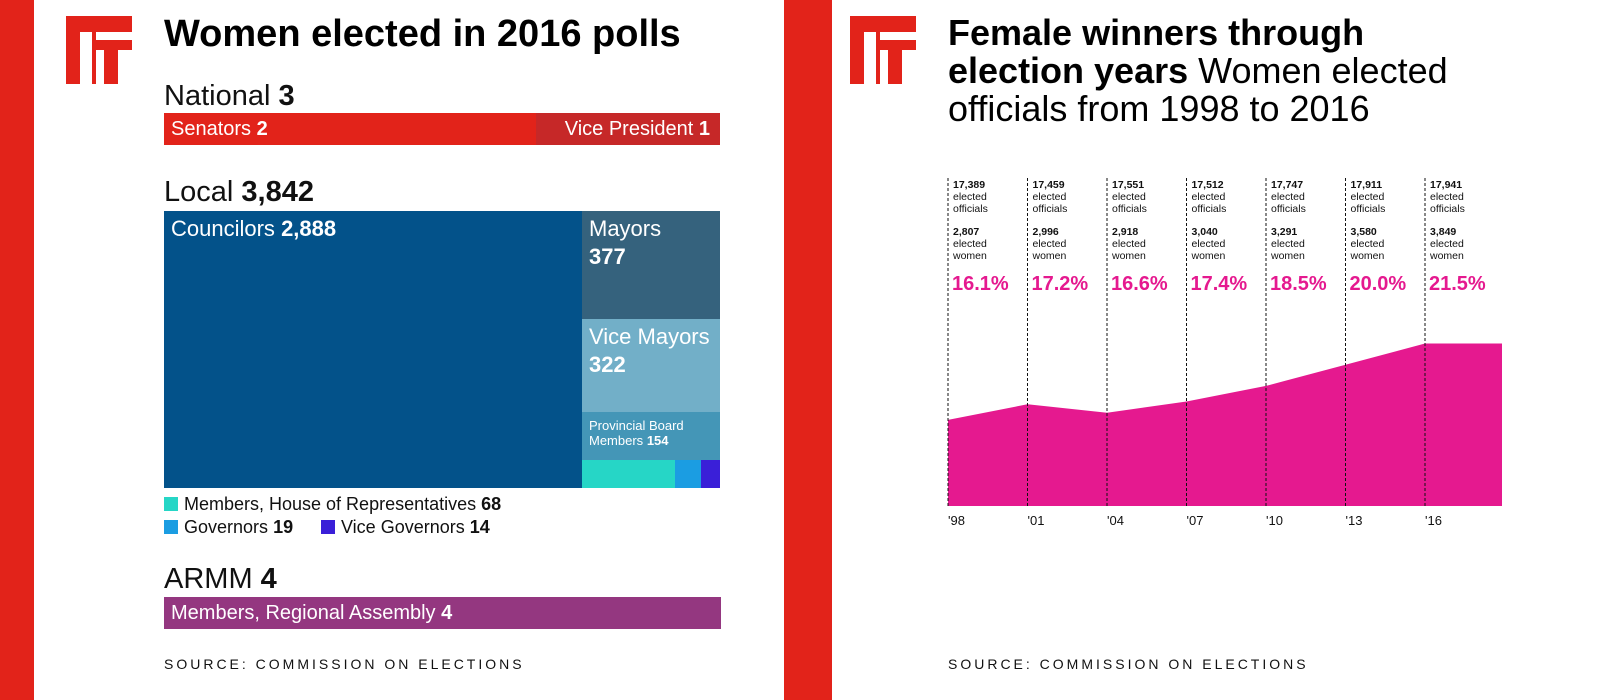 This screenshot has height=700, width=1600. What do you see at coordinates (1046, 232) in the screenshot?
I see `elected-women-value: 2,996` at bounding box center [1046, 232].